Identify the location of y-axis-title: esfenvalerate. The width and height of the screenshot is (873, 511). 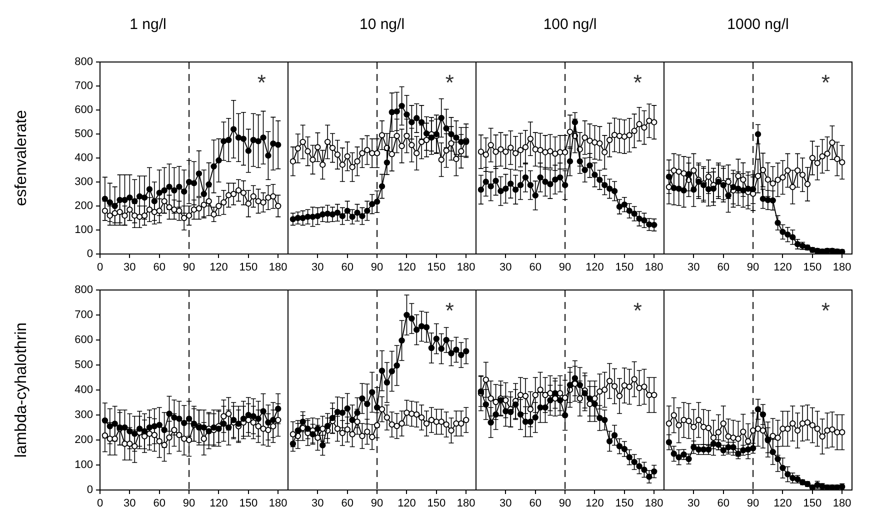
(21, 158).